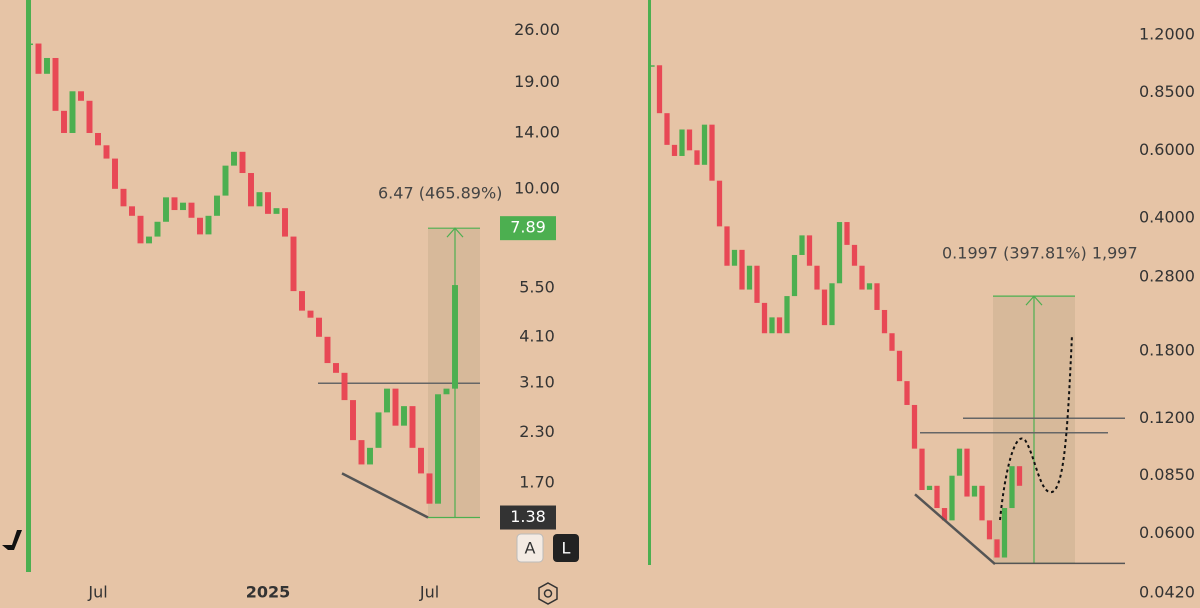 The height and width of the screenshot is (608, 1200). I want to click on logo, so click(12, 540).